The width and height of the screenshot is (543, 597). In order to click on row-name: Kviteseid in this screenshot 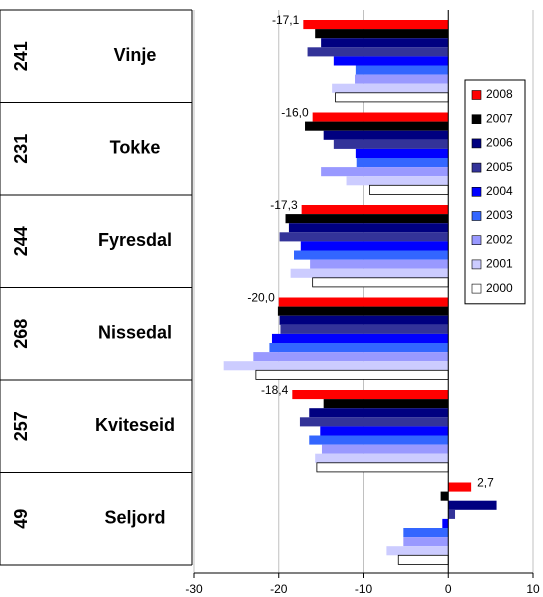, I will do `click(135, 425)`.